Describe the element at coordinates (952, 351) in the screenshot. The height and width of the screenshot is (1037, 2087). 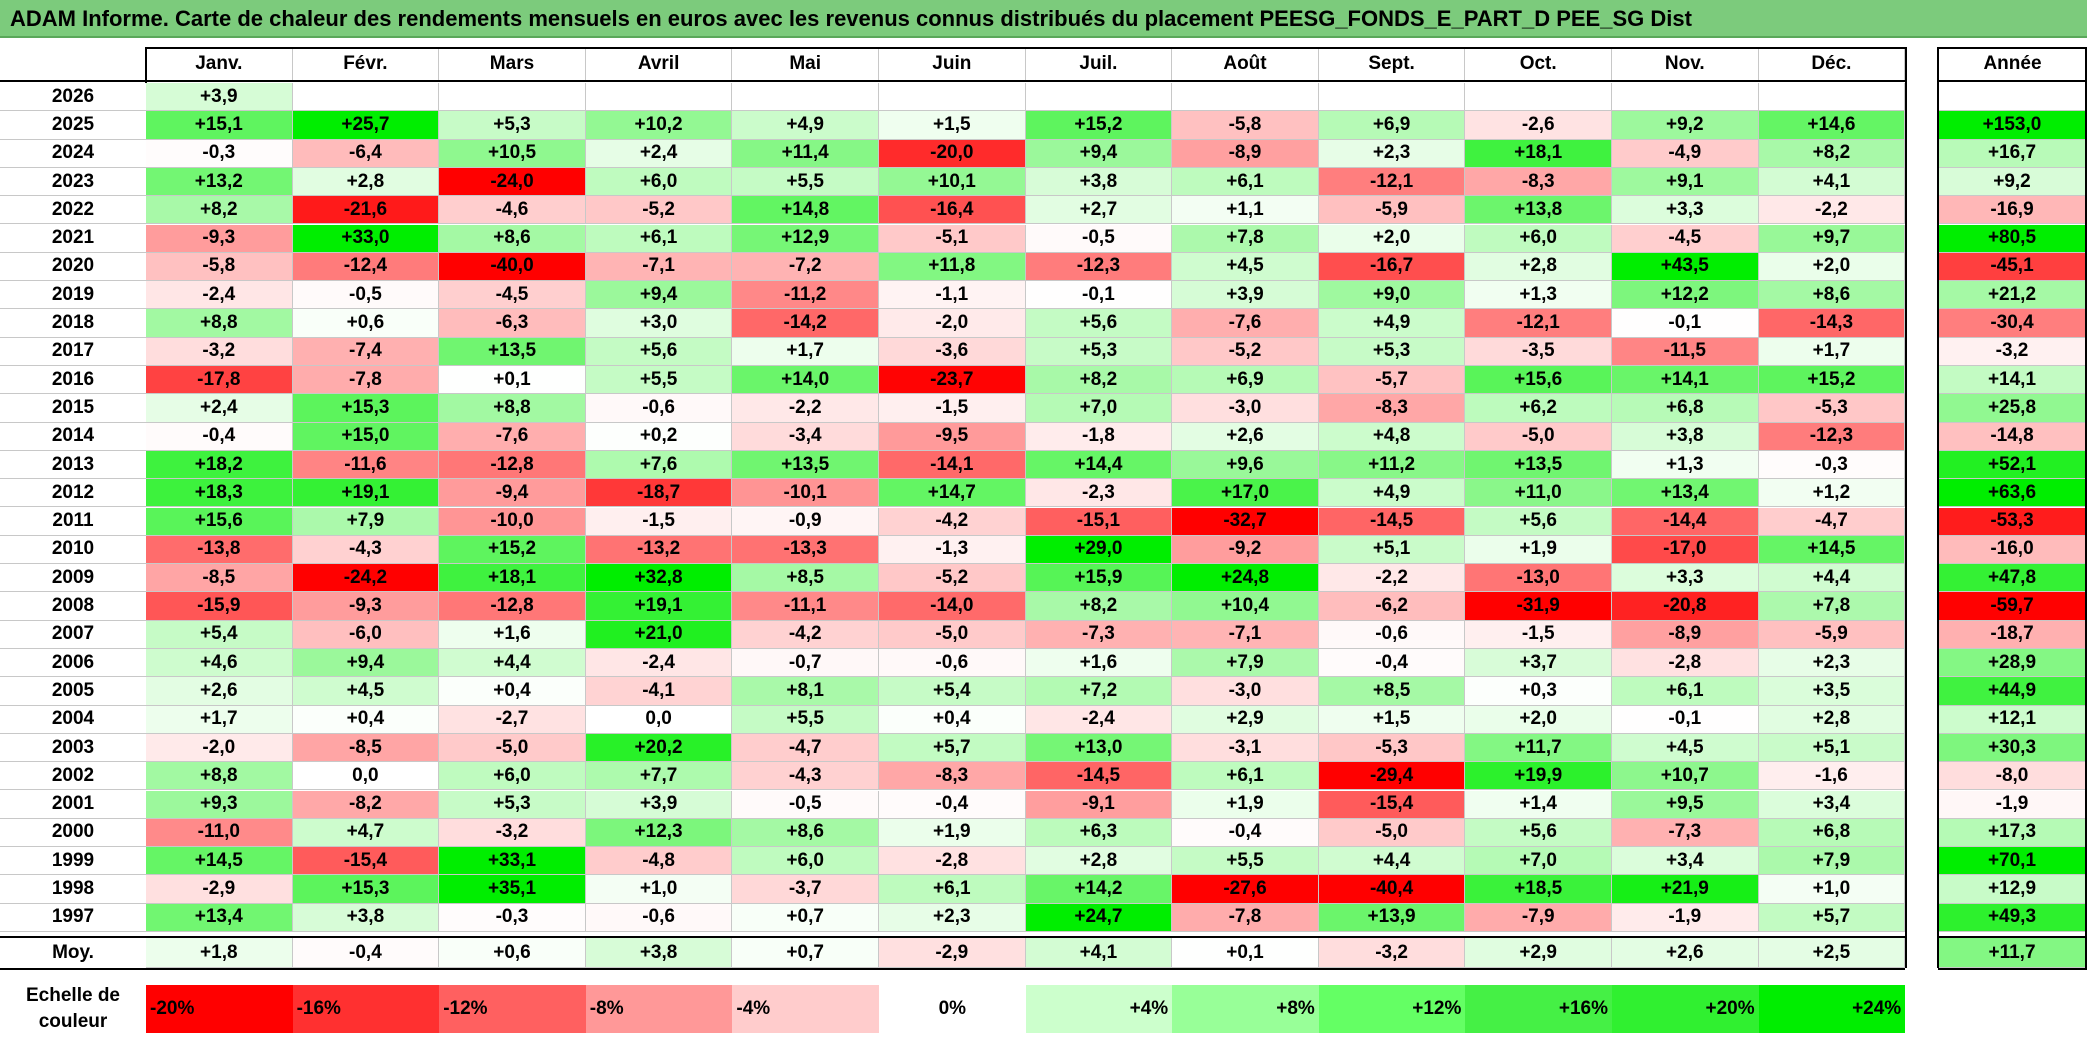
I see `heatmap-cell: -3,6` at that location.